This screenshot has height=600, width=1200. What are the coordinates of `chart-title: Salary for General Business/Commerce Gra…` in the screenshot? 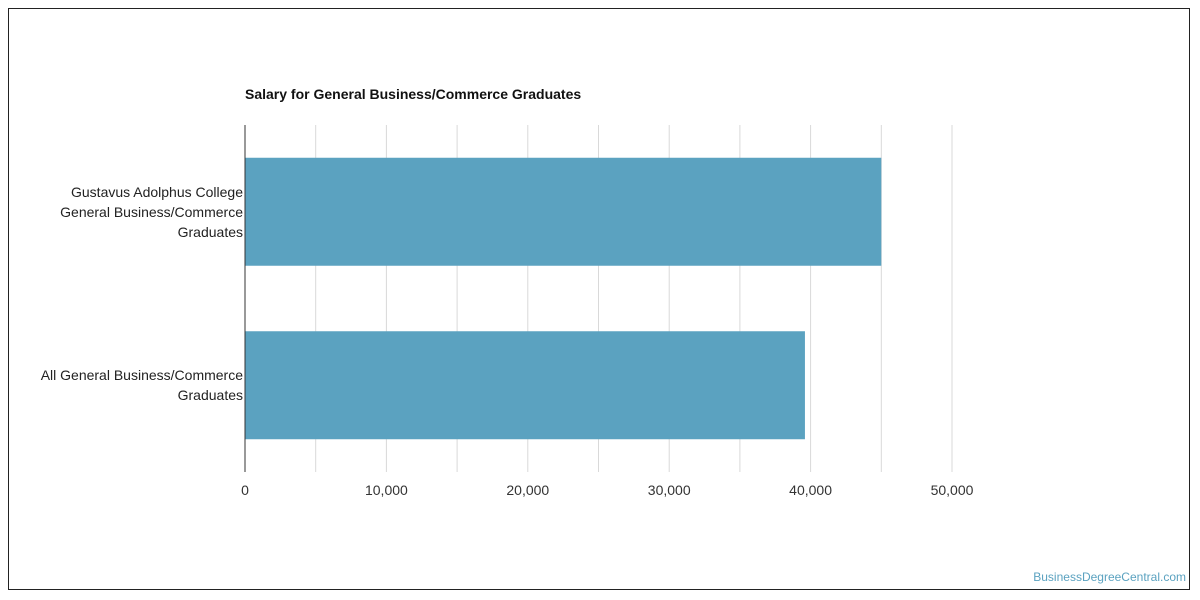 It's located at (413, 94).